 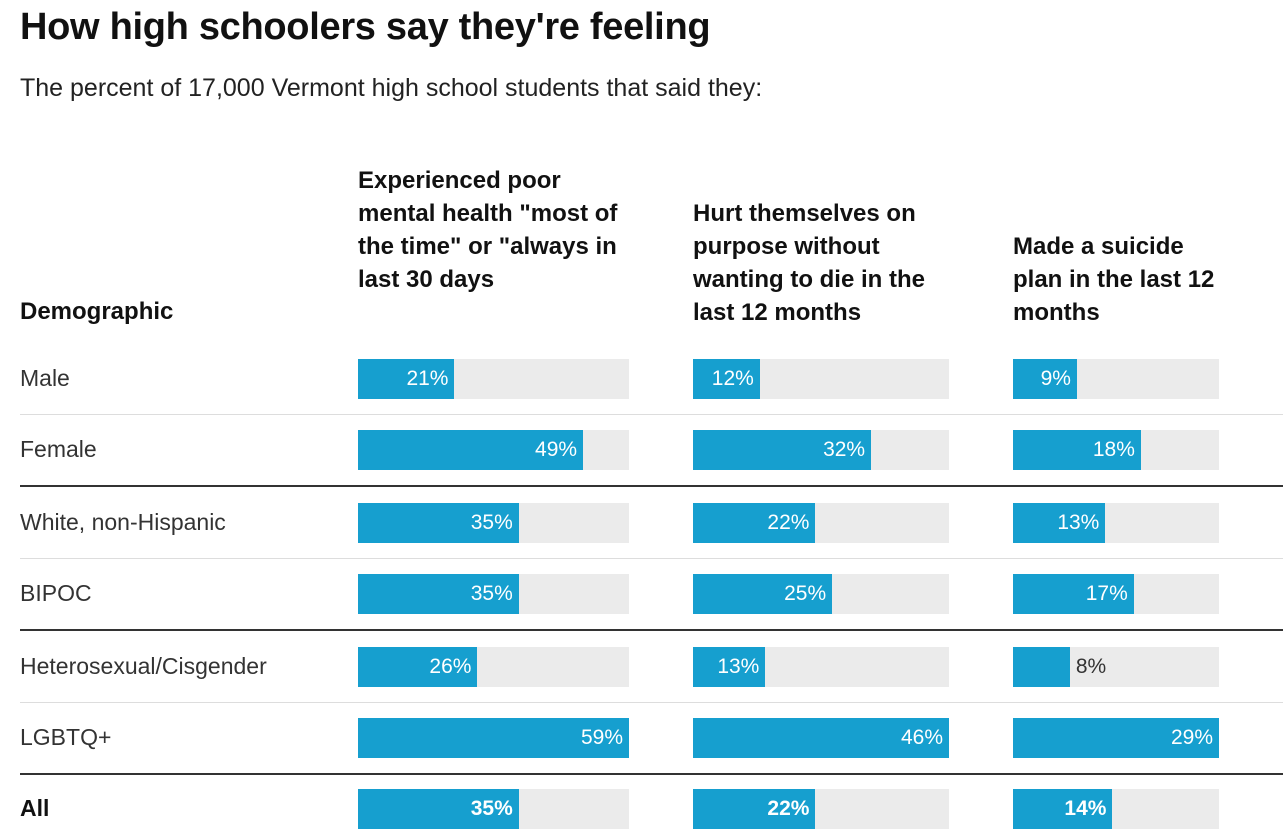 I want to click on data-label: 46%, so click(x=921, y=737).